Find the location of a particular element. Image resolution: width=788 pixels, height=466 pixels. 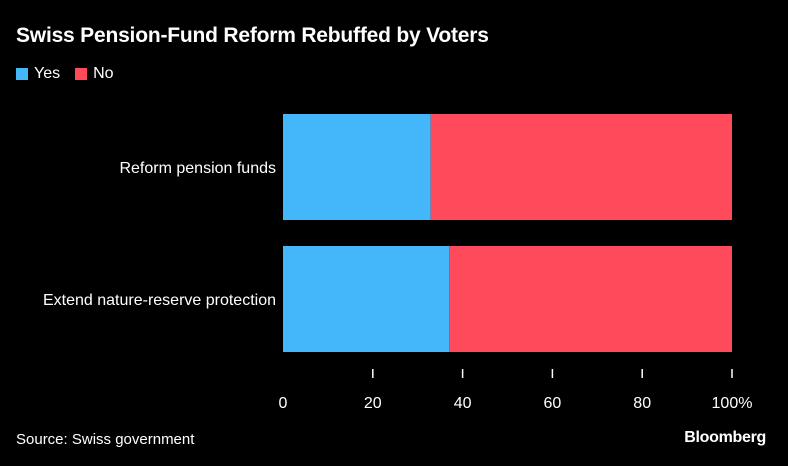

legend: Yes No is located at coordinates (72, 74).